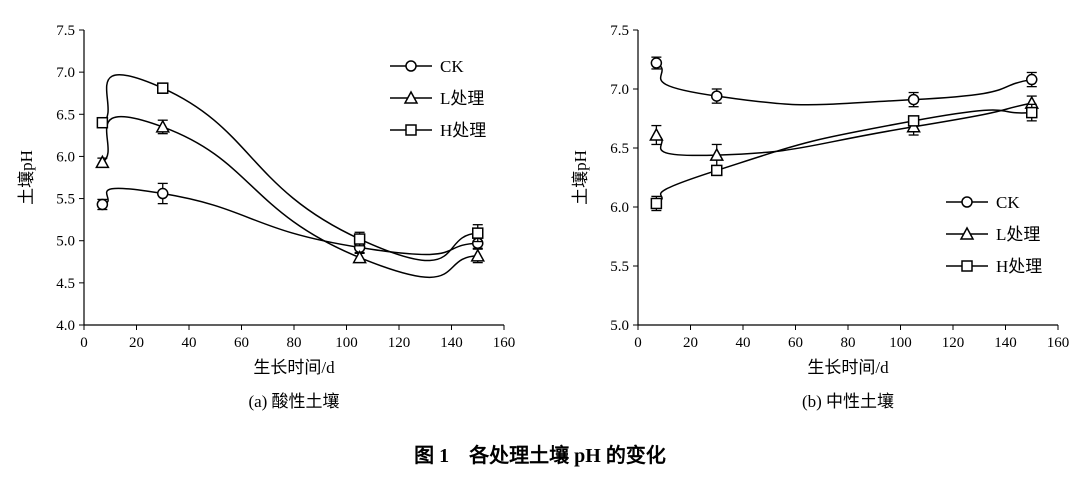 The height and width of the screenshot is (483, 1080). I want to click on figure-caption: 图 1 各处理土壤 pH 的变化, so click(540, 455).